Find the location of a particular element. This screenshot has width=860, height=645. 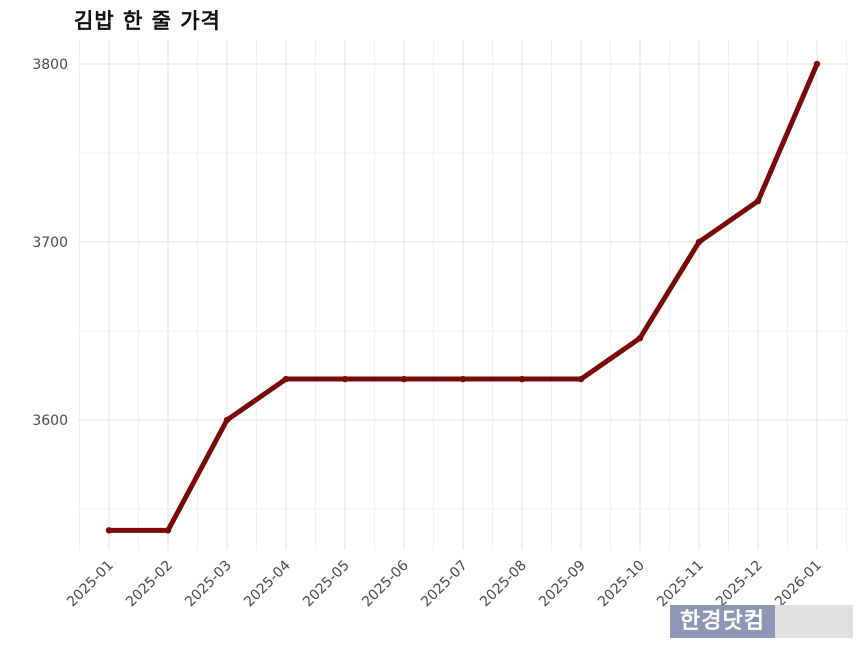

x-tick-label: 2025-09 is located at coordinates (562, 584).